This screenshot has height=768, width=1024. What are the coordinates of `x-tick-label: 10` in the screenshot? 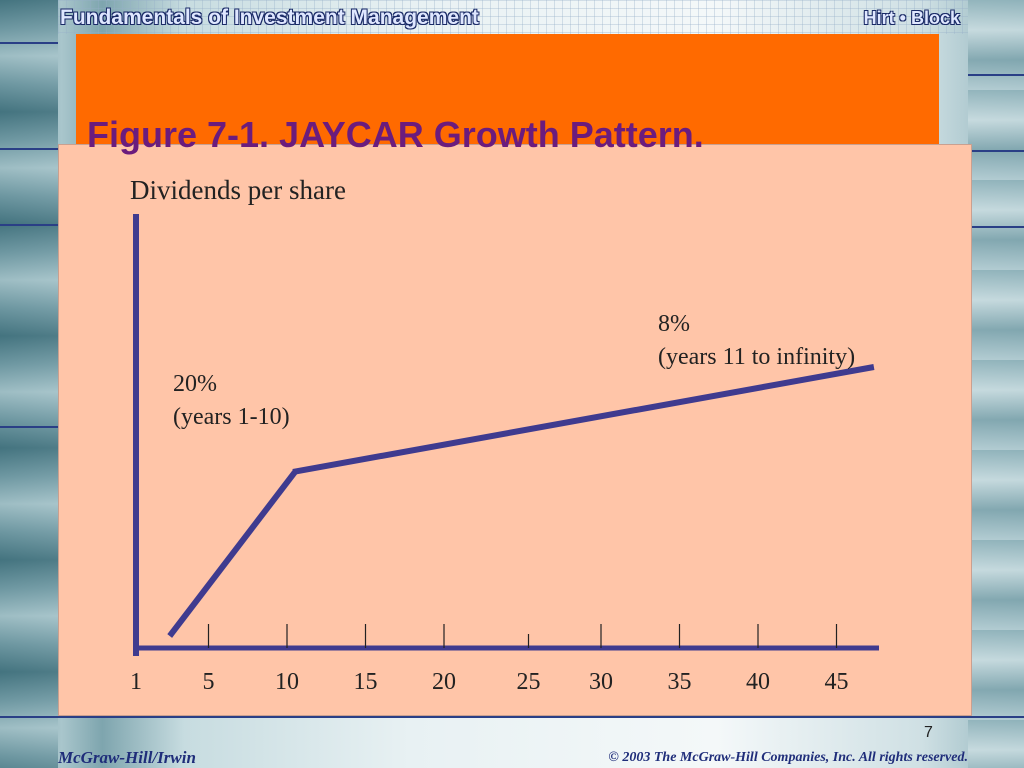 It's located at (287, 682).